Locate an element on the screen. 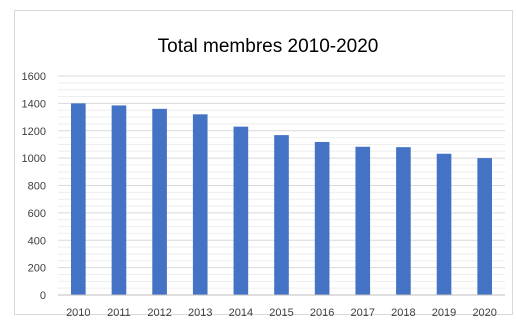 The width and height of the screenshot is (516, 322). y-tick-label: 1600 is located at coordinates (34, 77).